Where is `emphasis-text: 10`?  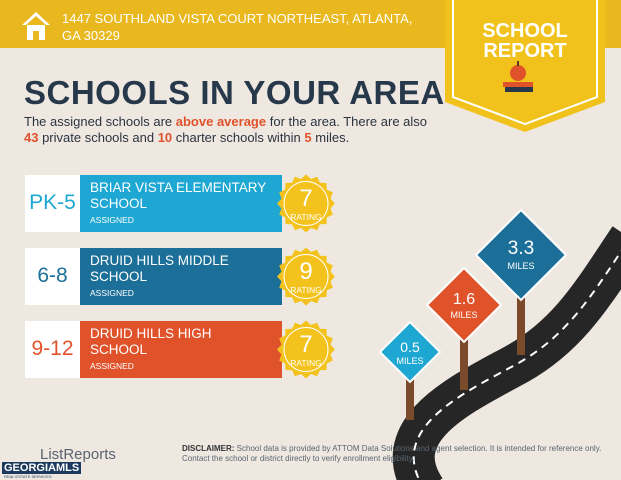
emphasis-text: 10 is located at coordinates (165, 137).